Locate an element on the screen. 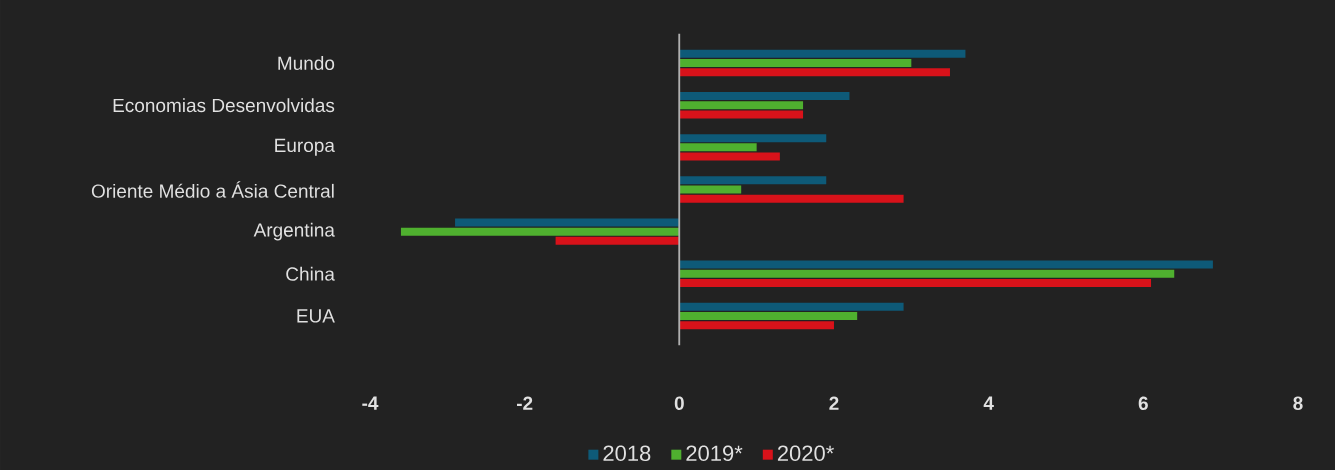 This screenshot has height=470, width=1335. legend-label: 2018 is located at coordinates (627, 453).